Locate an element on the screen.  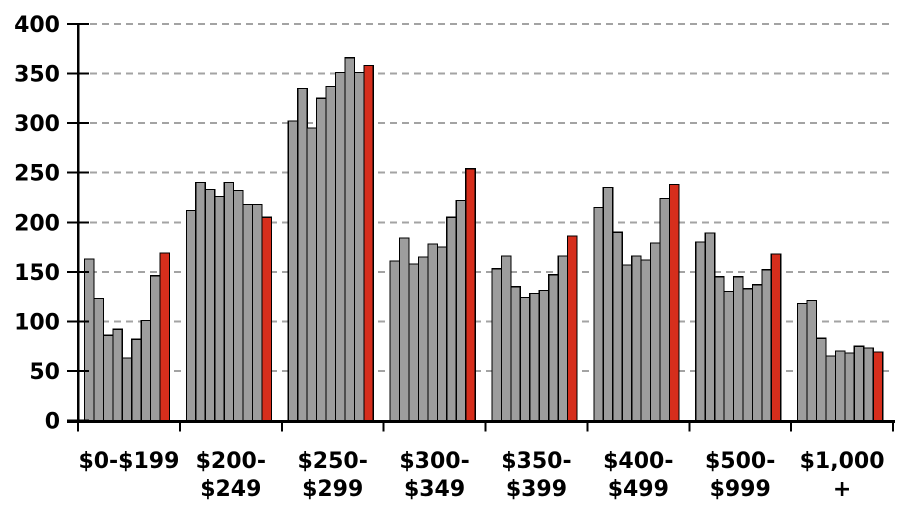
x-category-label: $499 is located at coordinates (638, 489).